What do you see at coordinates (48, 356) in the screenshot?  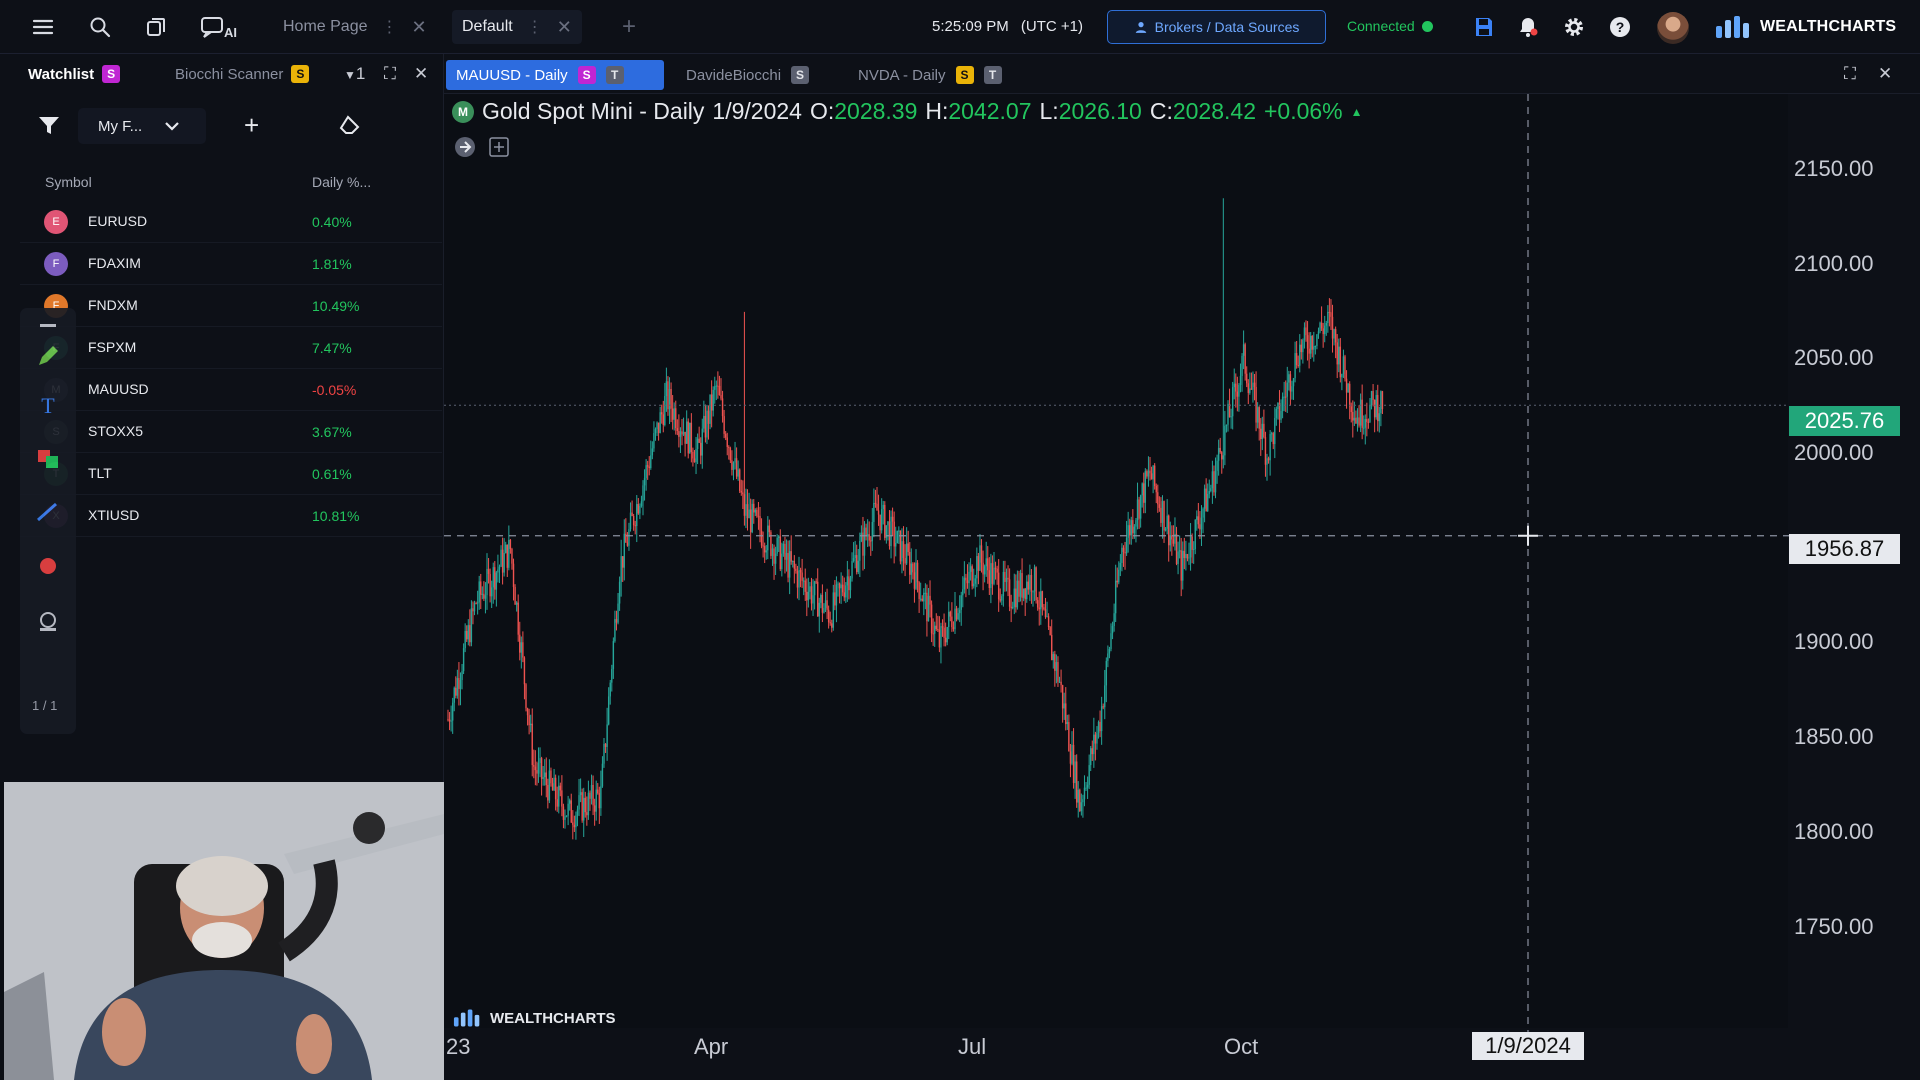 I see `pencil-icon` at bounding box center [48, 356].